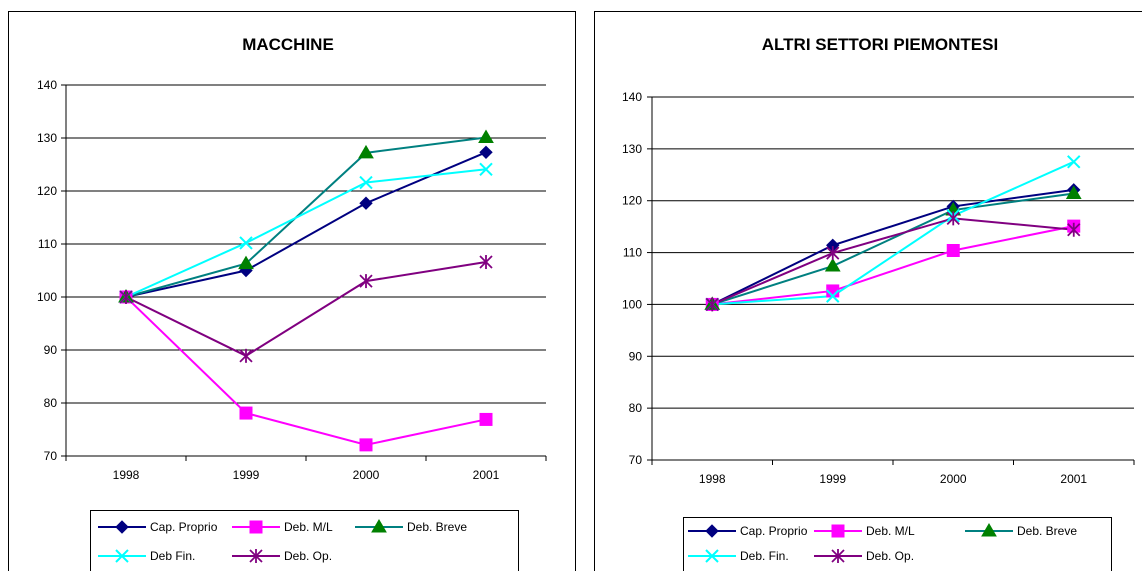 Image resolution: width=1142 pixels, height=571 pixels. I want to click on x-tick-label: 1999, so click(246, 475).